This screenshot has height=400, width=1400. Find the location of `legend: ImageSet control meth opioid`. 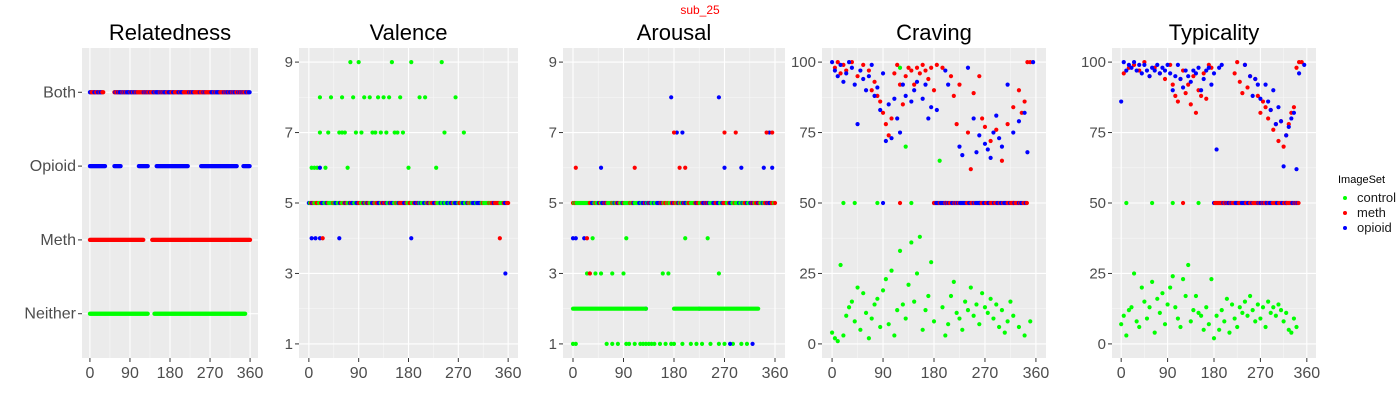

legend: ImageSet control meth opioid is located at coordinates (1368, 204).